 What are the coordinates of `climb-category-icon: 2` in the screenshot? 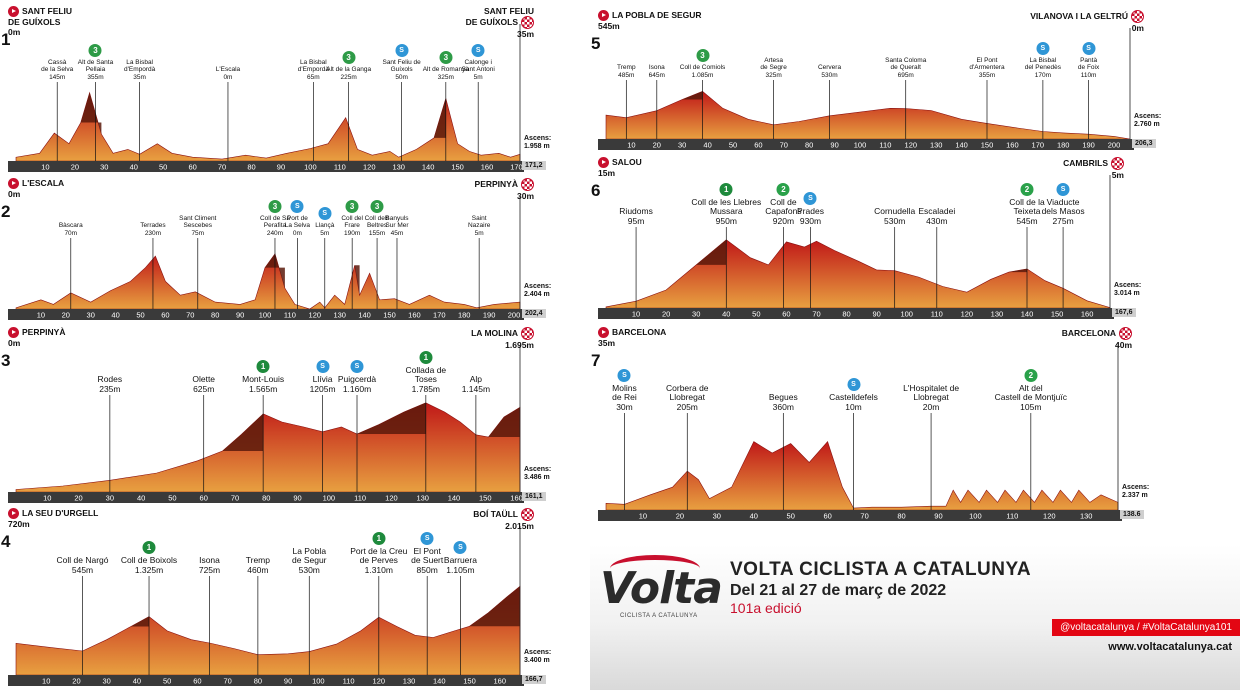 It's located at (1027, 189).